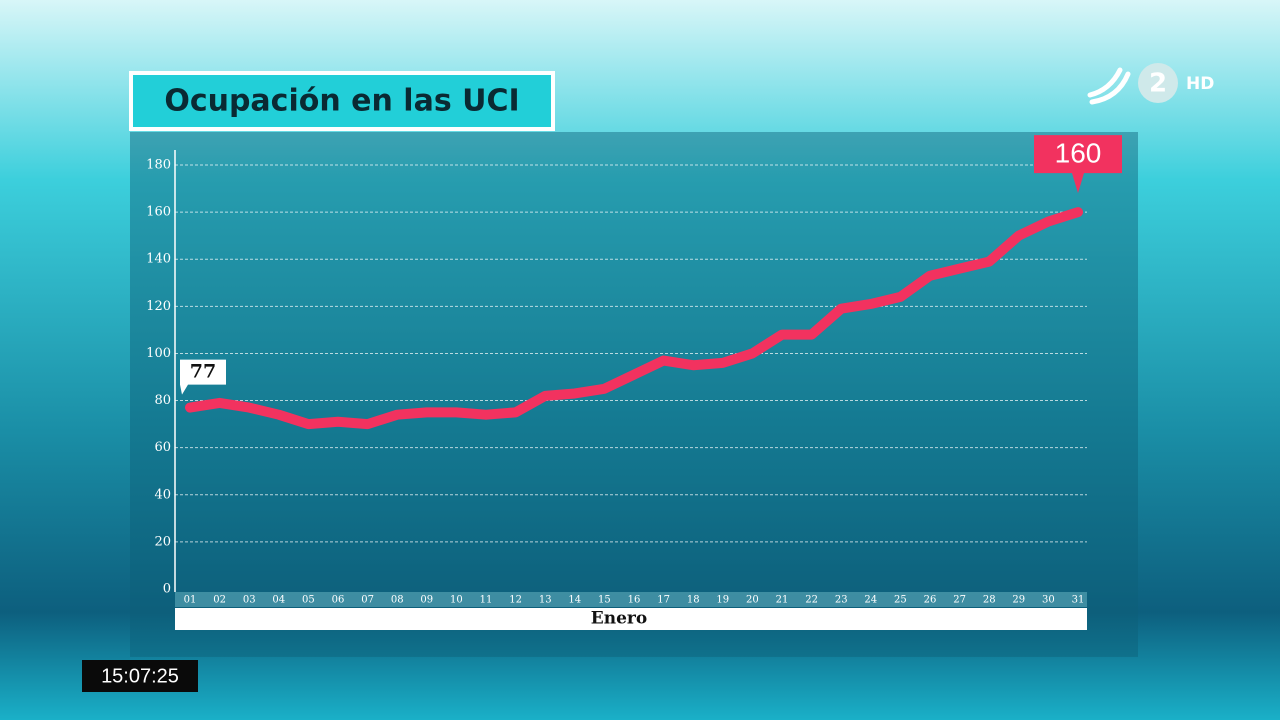  What do you see at coordinates (693, 600) in the screenshot?
I see `x-tick-label: 18` at bounding box center [693, 600].